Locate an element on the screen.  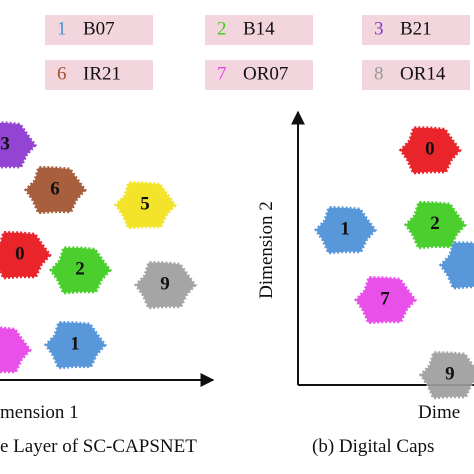
legend-label: OR07 is located at coordinates (265, 73).